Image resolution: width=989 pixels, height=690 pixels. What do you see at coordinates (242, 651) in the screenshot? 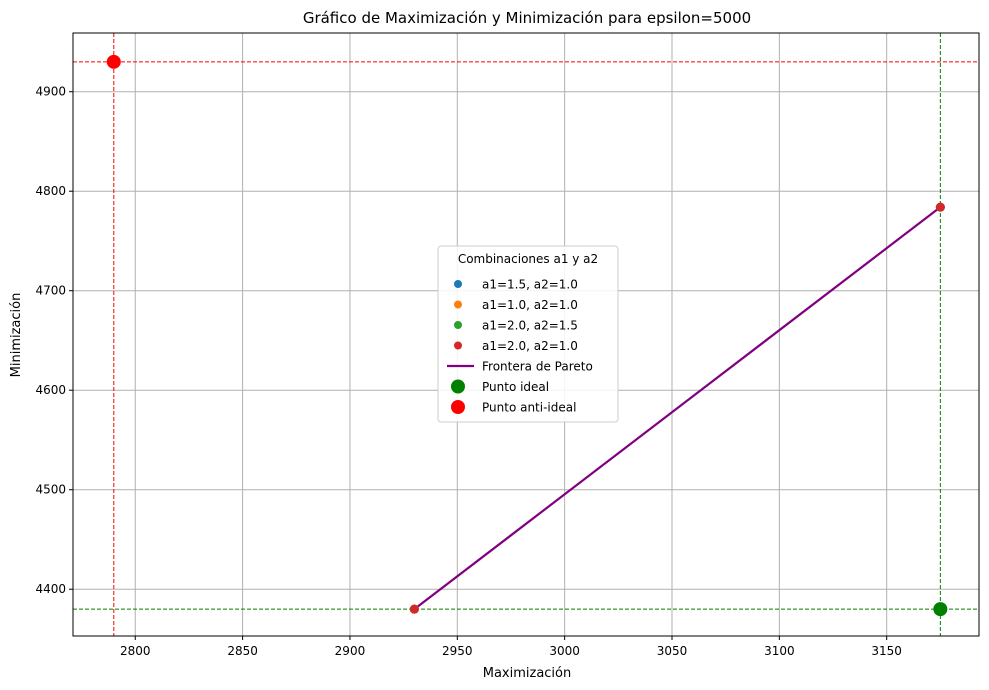
I see `x-tick-label: 2850` at bounding box center [242, 651].